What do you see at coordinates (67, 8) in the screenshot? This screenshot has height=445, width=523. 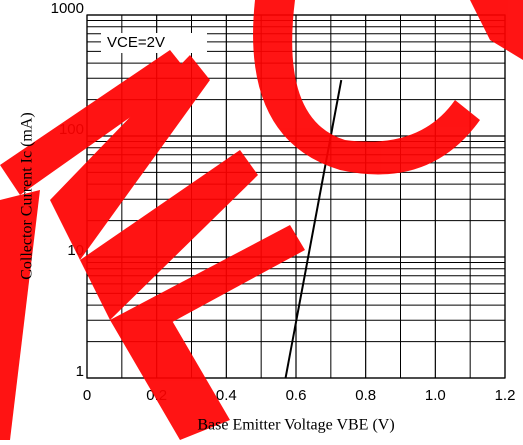 I see `y-tick-label: 1000` at bounding box center [67, 8].